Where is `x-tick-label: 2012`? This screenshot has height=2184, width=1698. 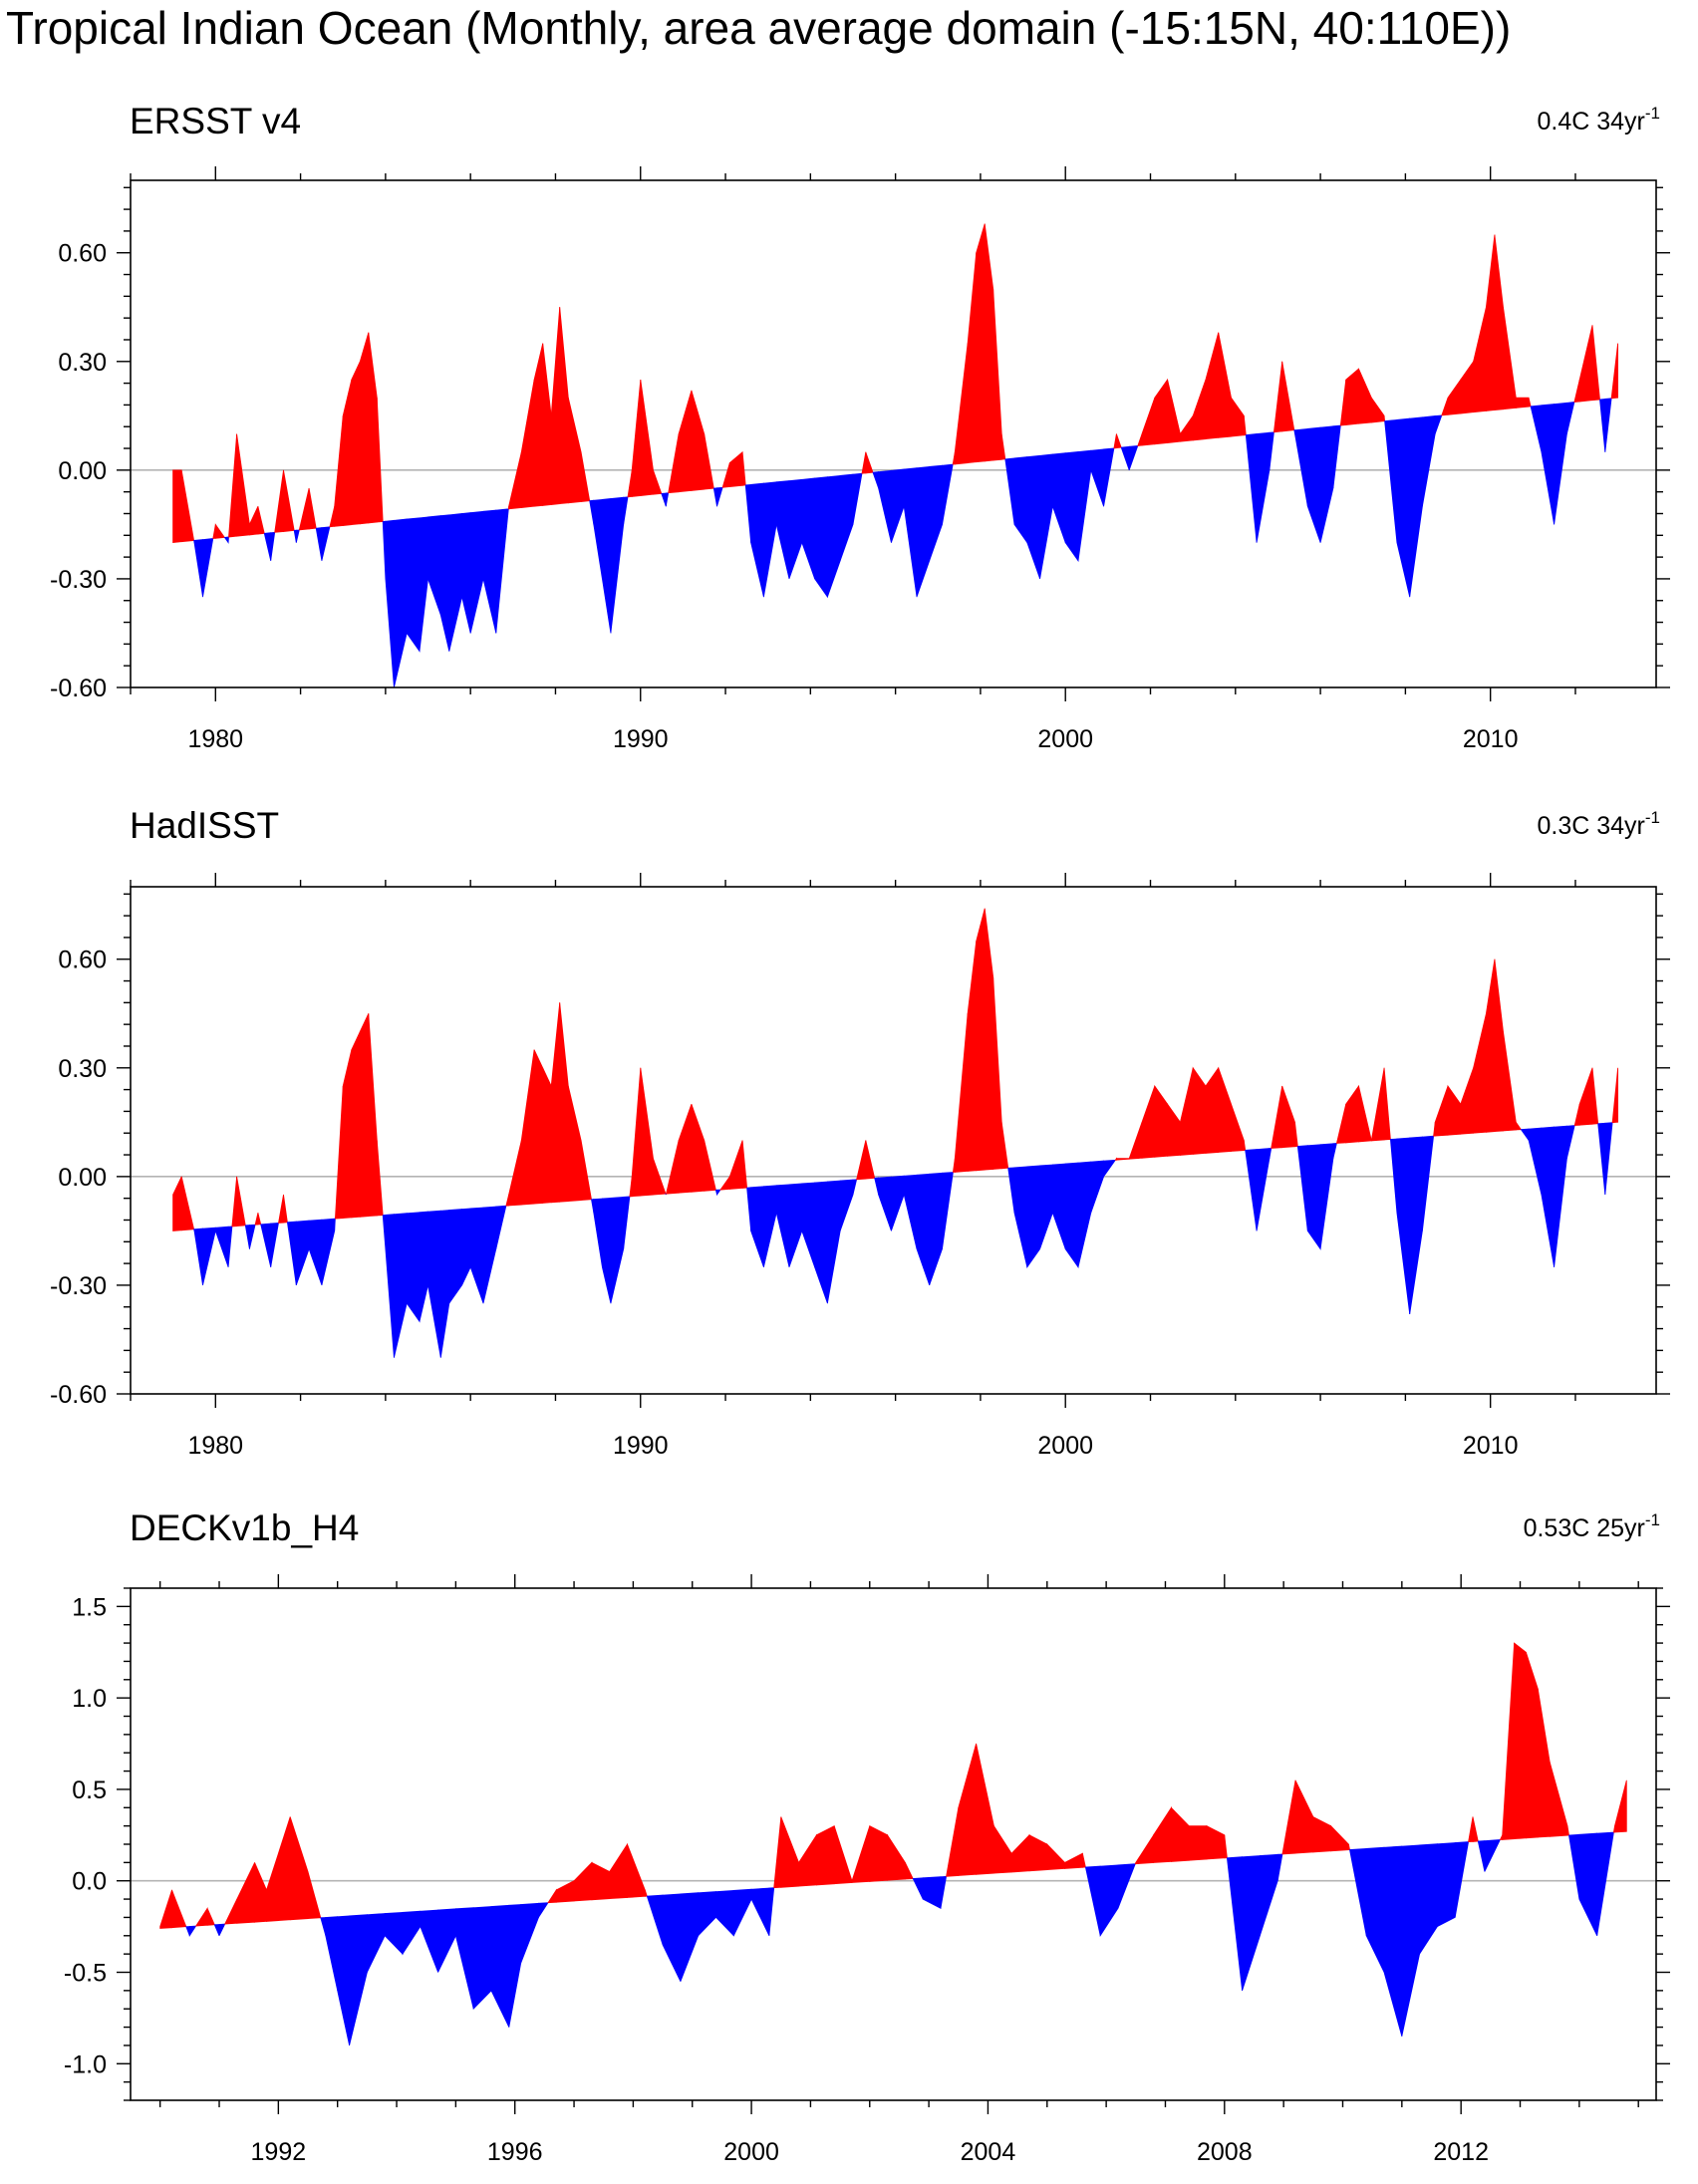 x-tick-label: 2012 is located at coordinates (1461, 2152).